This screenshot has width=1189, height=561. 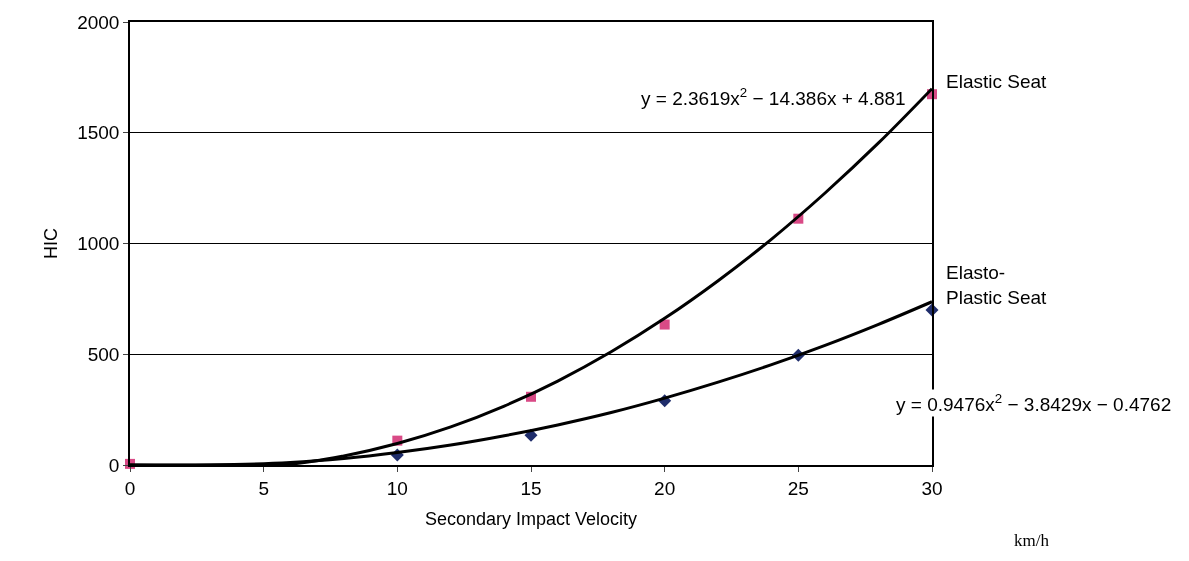 I want to click on x-tick-label: 30, so click(x=932, y=488).